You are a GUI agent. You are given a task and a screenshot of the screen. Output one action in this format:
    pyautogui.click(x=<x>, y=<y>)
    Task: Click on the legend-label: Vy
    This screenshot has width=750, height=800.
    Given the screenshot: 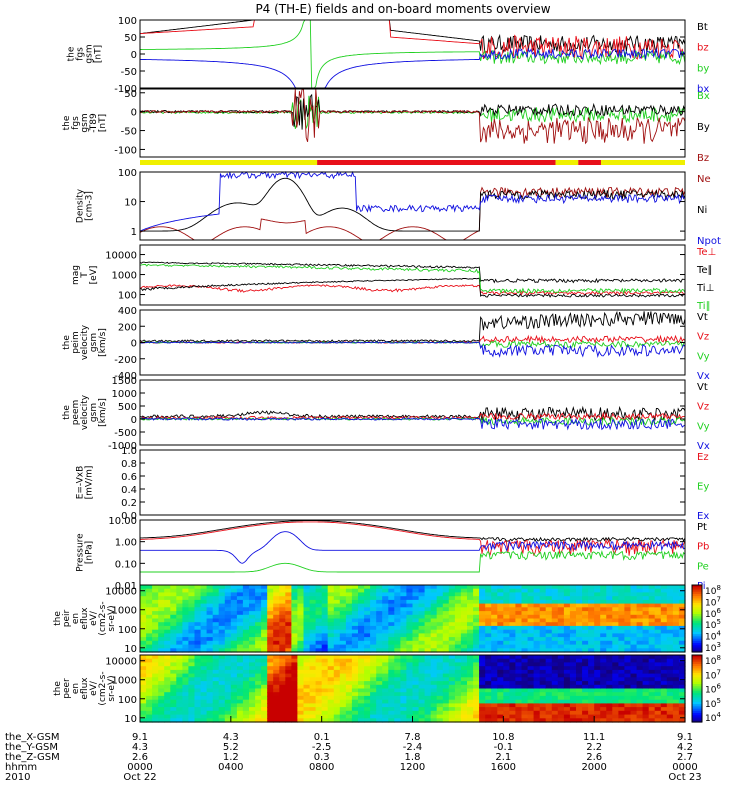 What is the action you would take?
    pyautogui.click(x=703, y=356)
    